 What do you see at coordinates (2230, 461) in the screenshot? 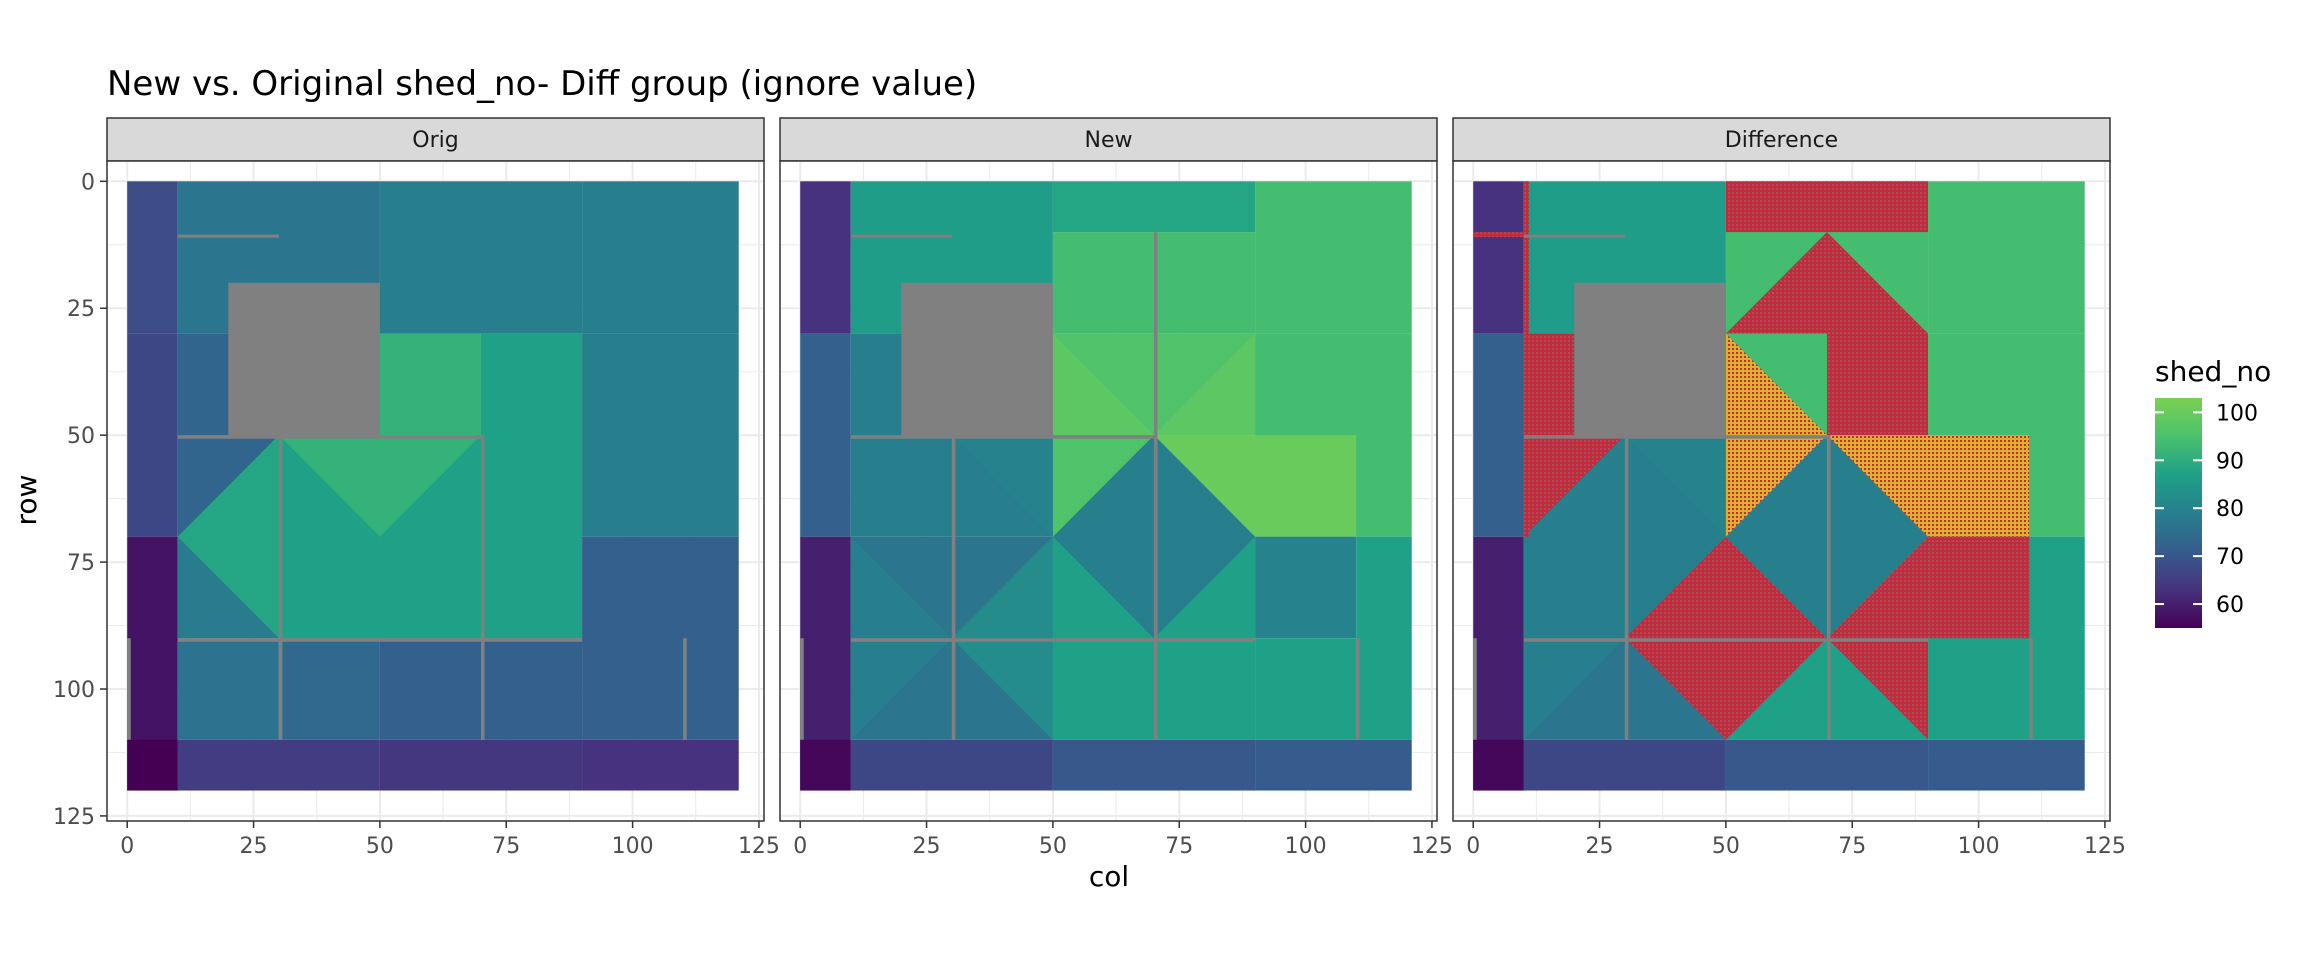
I see `legend-tick-label: 90` at bounding box center [2230, 461].